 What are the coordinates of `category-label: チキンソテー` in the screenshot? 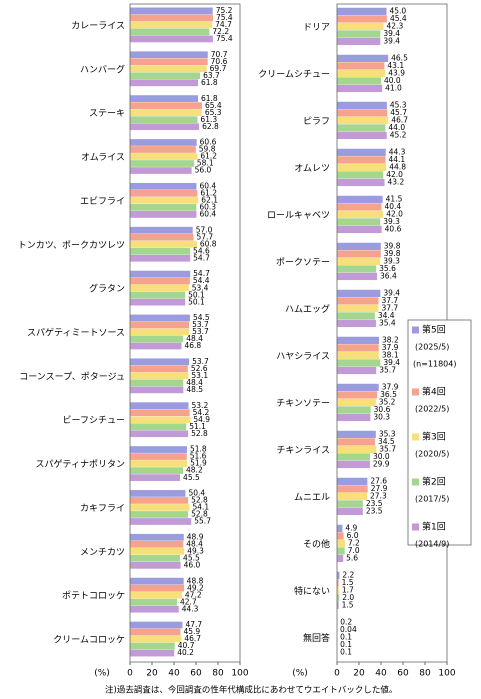 It's located at (303, 403).